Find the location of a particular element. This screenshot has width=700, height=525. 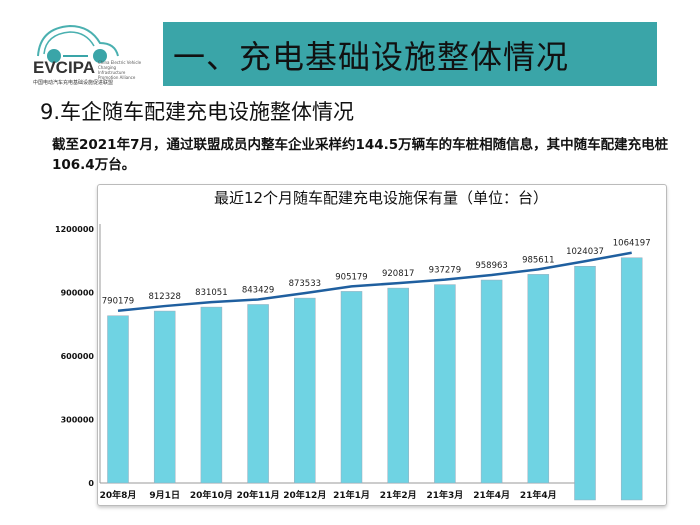

ev-car-logo-icon is located at coordinates (78, 43).